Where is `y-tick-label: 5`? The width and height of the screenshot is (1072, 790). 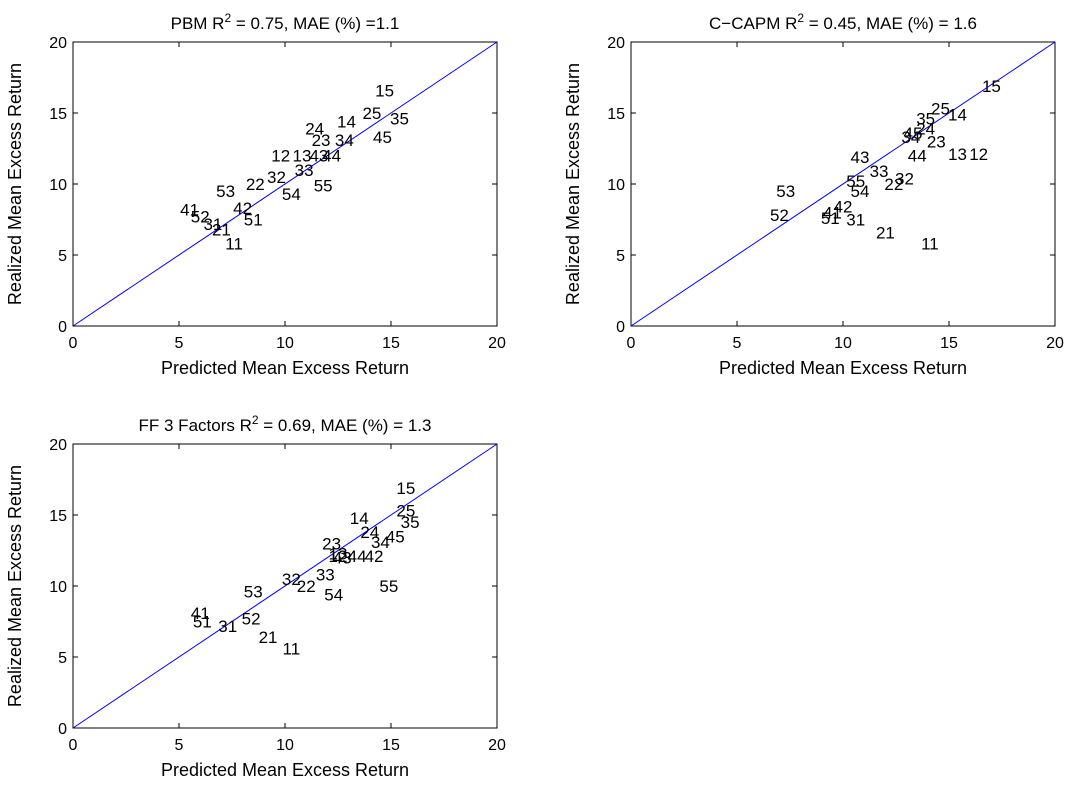
y-tick-label: 5 is located at coordinates (62, 256).